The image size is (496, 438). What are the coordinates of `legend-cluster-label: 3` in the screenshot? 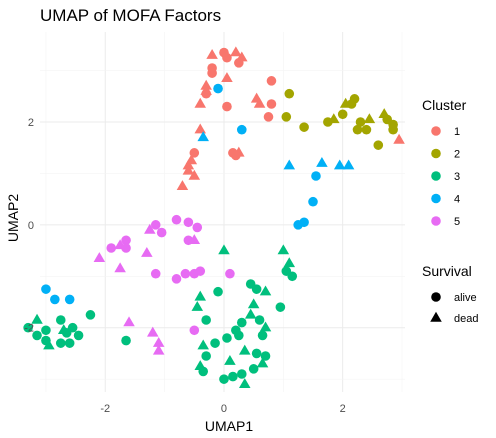 It's located at (457, 177).